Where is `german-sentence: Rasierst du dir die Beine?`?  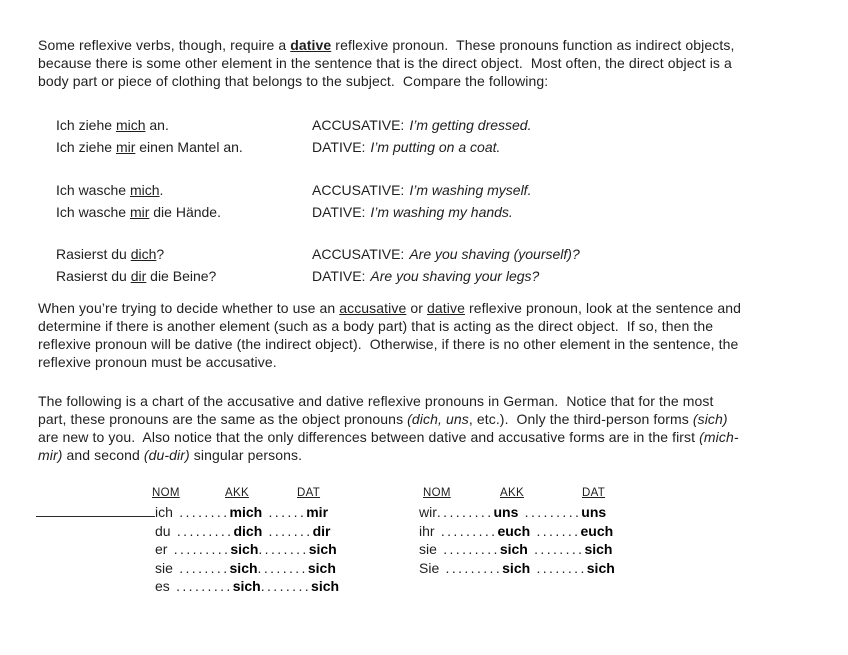 german-sentence: Rasierst du dir die Beine? is located at coordinates (184, 276).